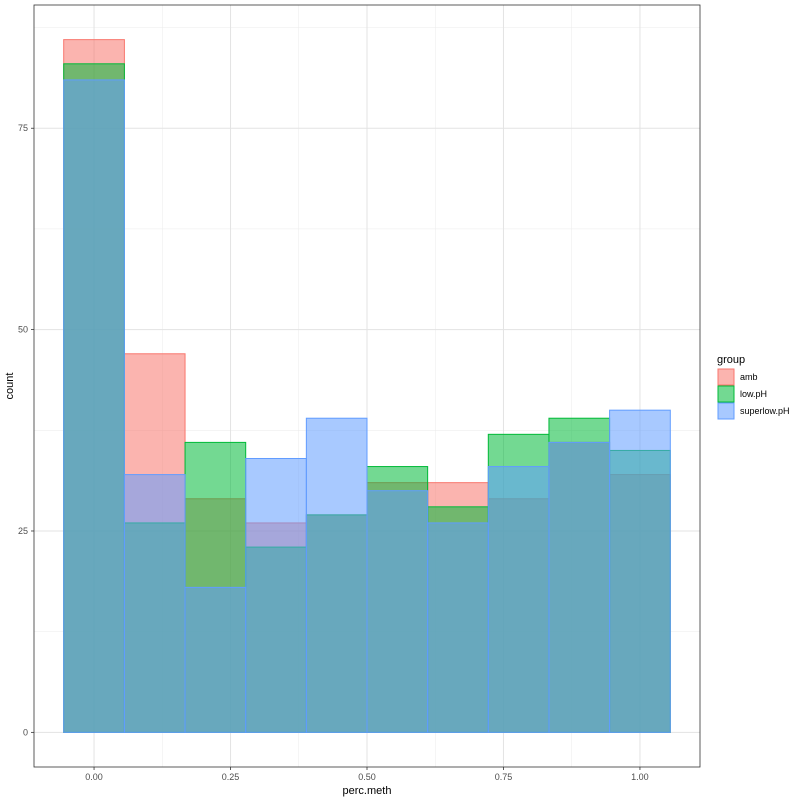 This screenshot has height=800, width=800. I want to click on legend-title: group, so click(731, 360).